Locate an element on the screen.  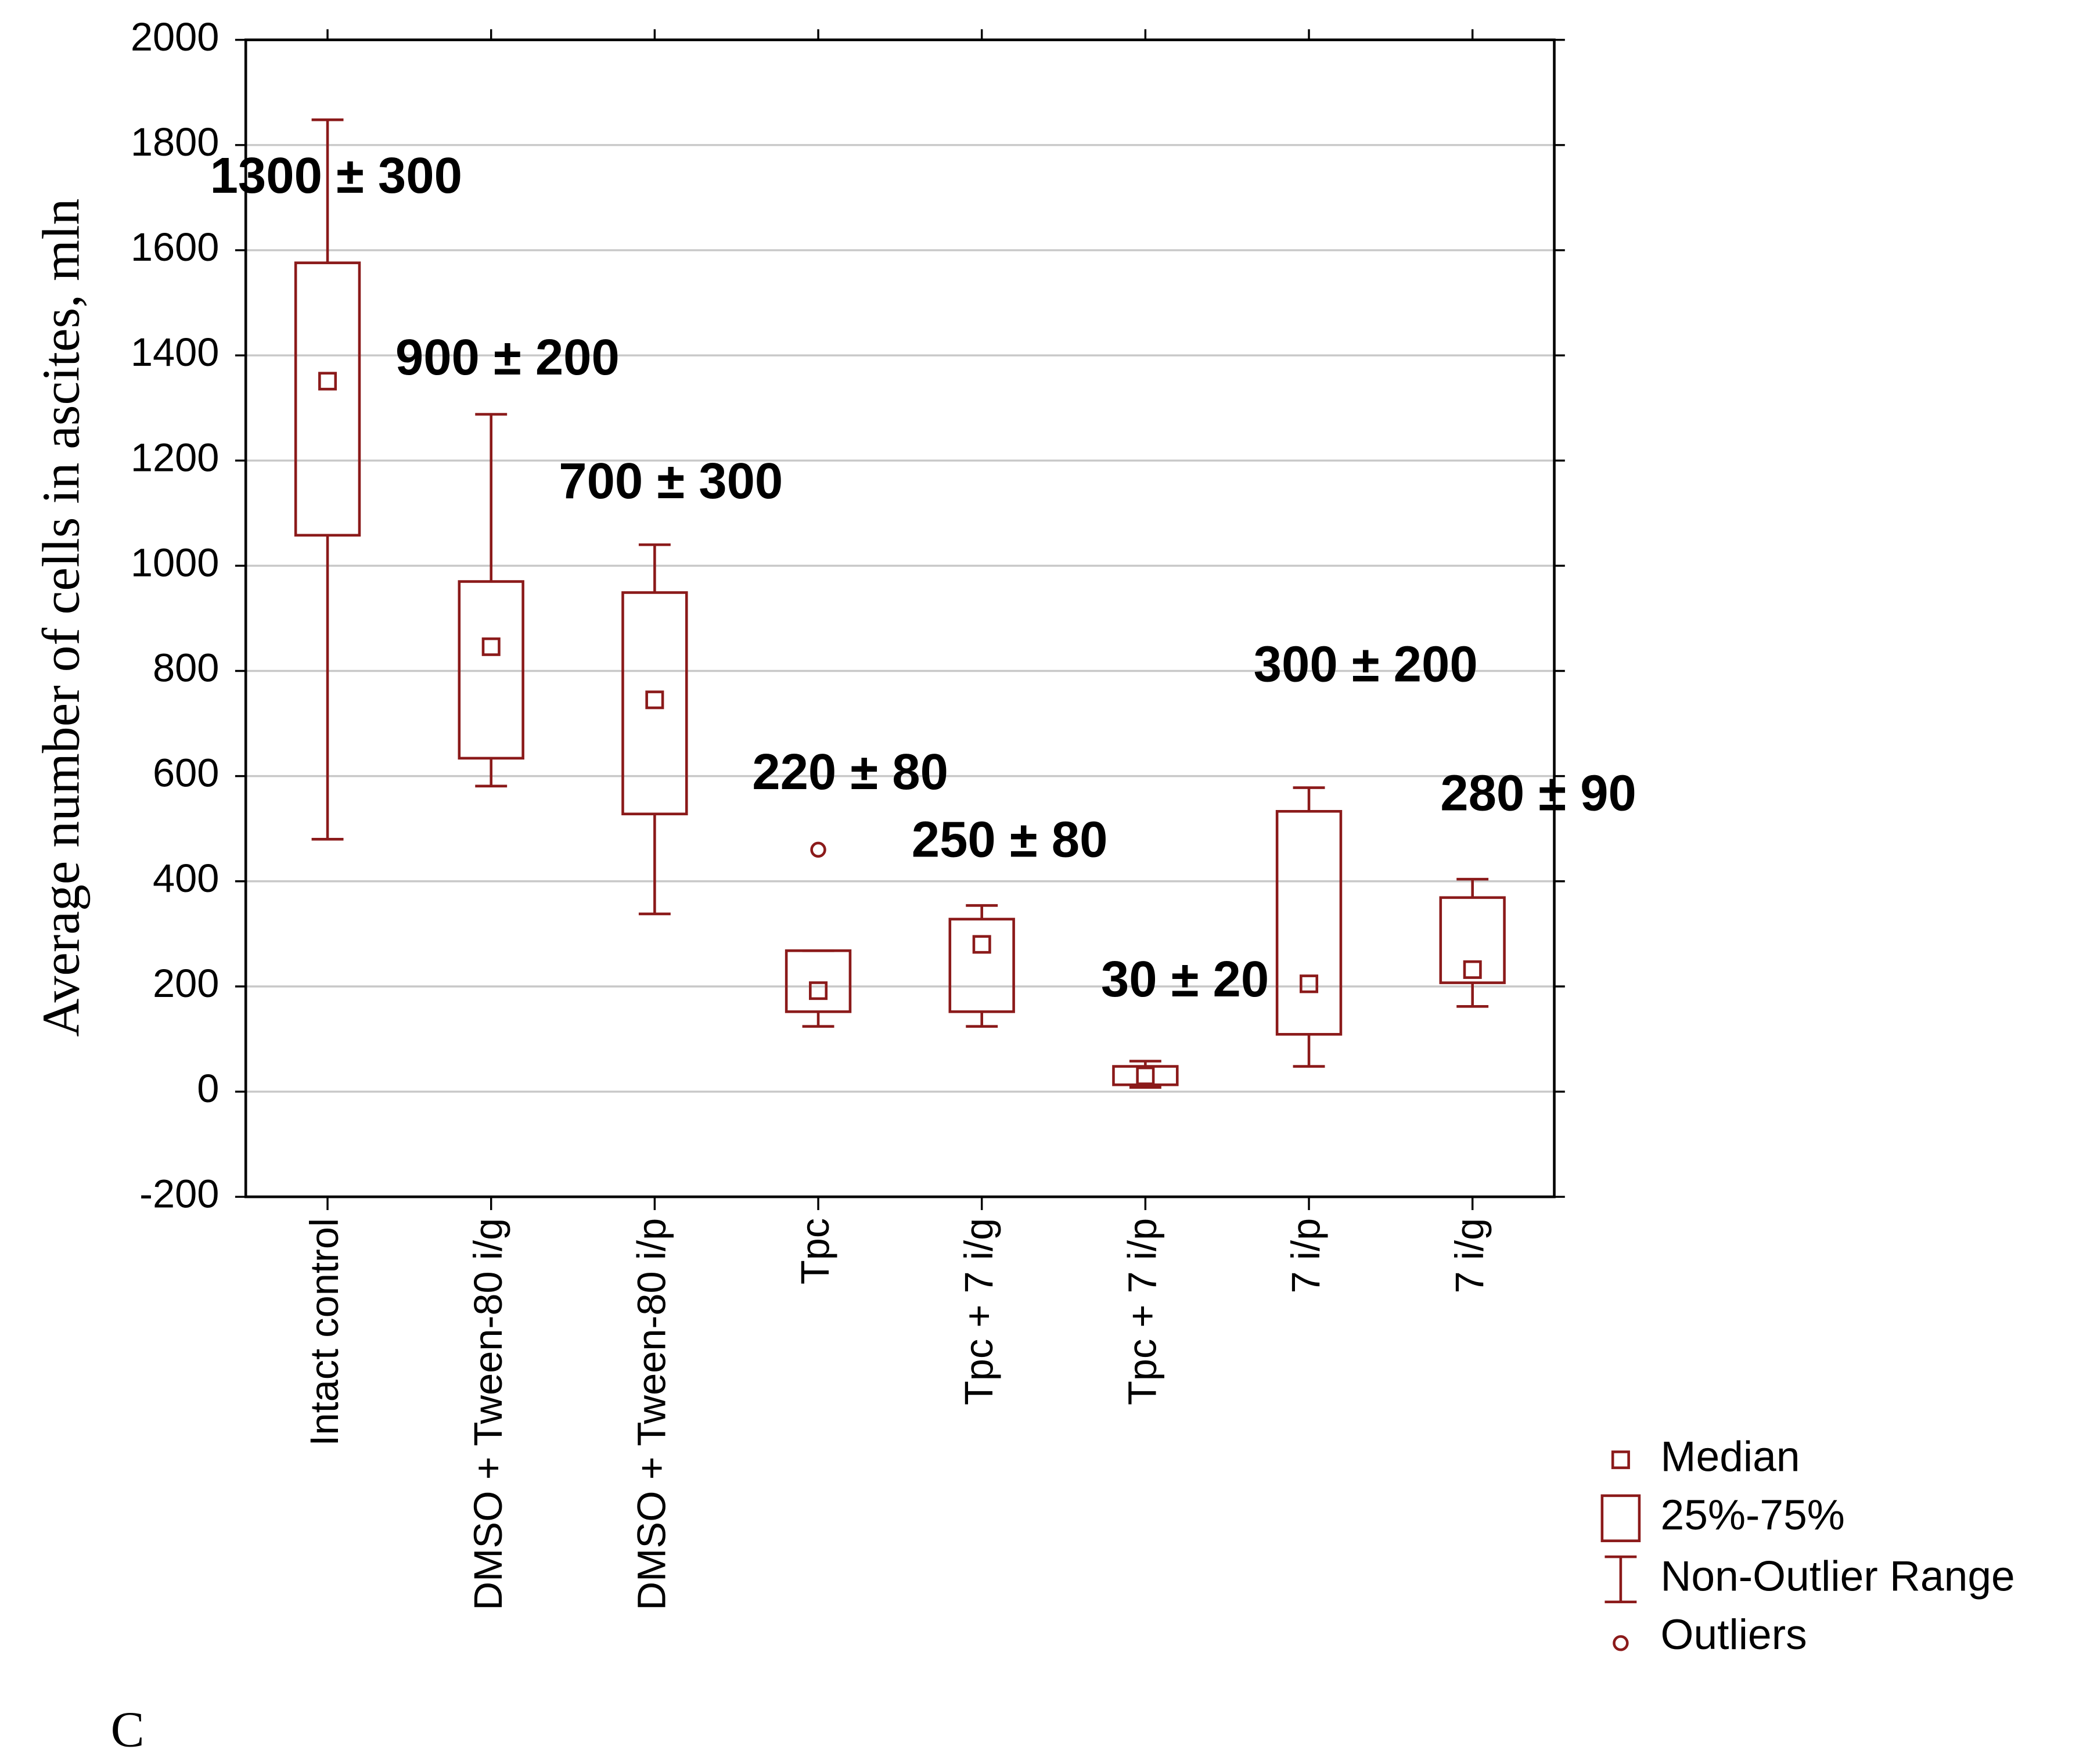
legend-median-icon is located at coordinates (1621, 1460).